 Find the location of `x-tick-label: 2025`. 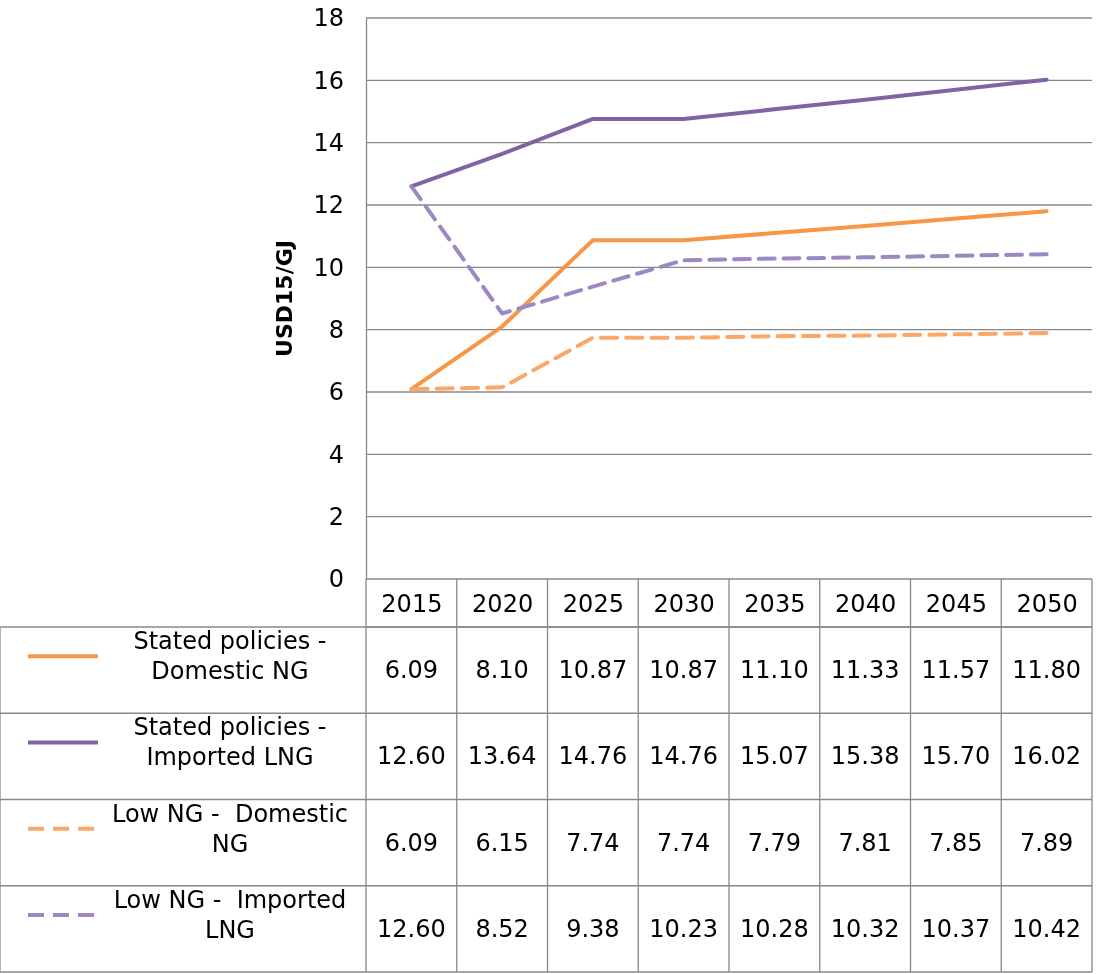

x-tick-label: 2025 is located at coordinates (593, 604).